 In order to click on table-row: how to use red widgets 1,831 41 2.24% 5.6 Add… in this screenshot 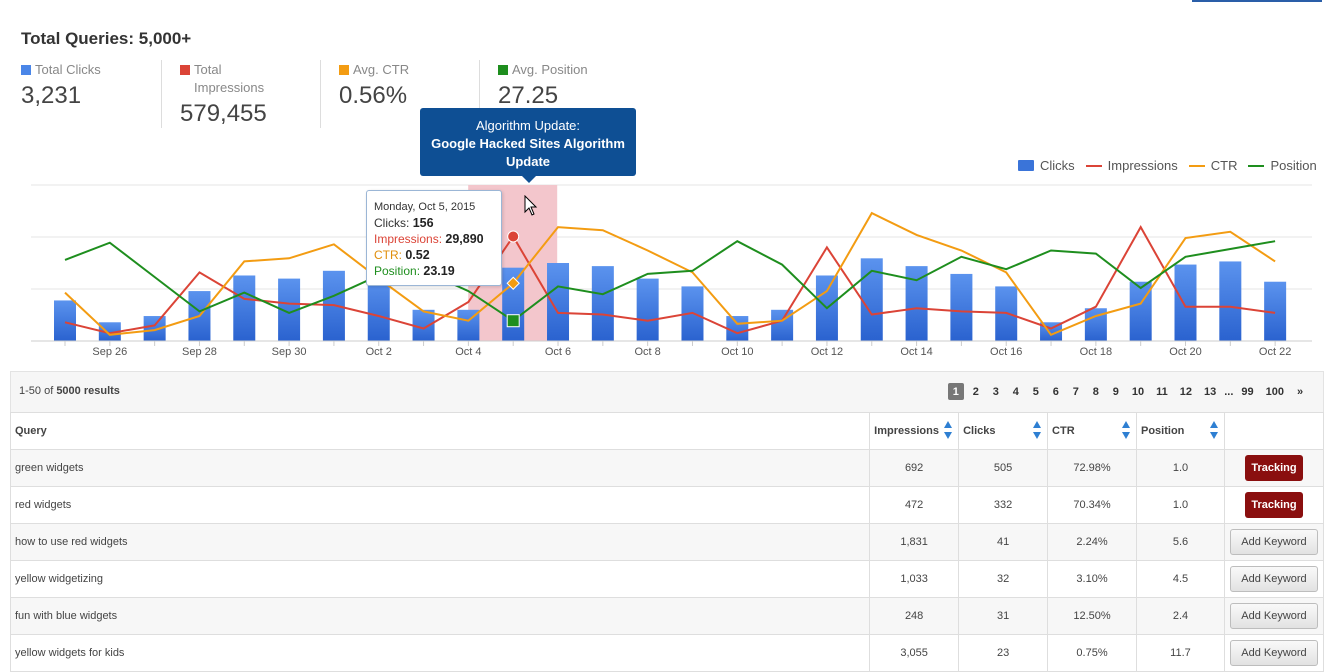, I will do `click(667, 542)`.